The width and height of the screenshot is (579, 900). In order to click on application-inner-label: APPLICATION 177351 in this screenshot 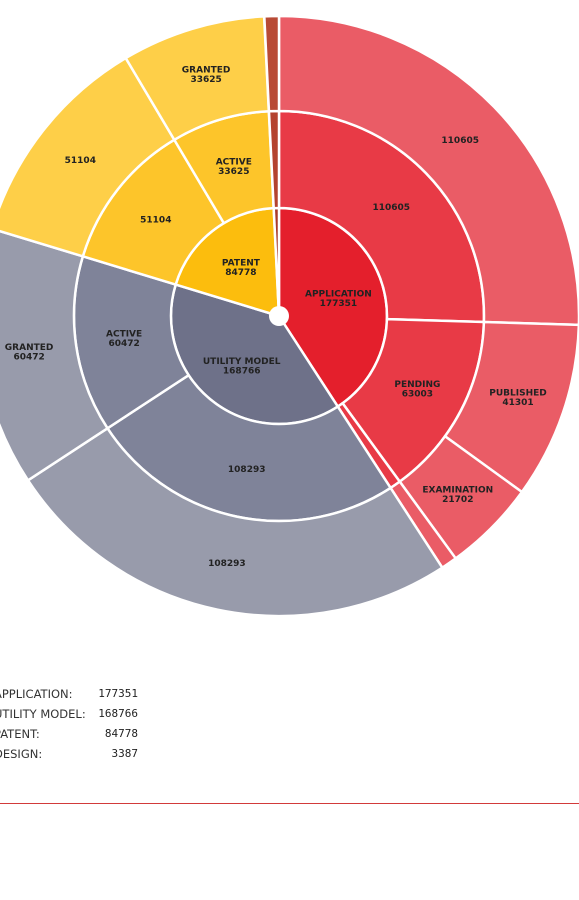, I will do `click(338, 300)`.